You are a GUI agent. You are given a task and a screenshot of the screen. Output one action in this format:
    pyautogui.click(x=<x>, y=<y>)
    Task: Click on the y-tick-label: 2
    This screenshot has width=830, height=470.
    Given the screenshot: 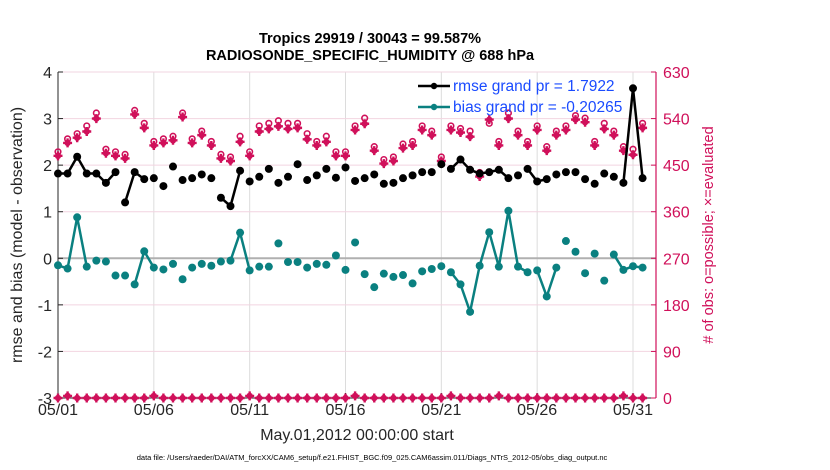 What is the action you would take?
    pyautogui.click(x=47, y=166)
    